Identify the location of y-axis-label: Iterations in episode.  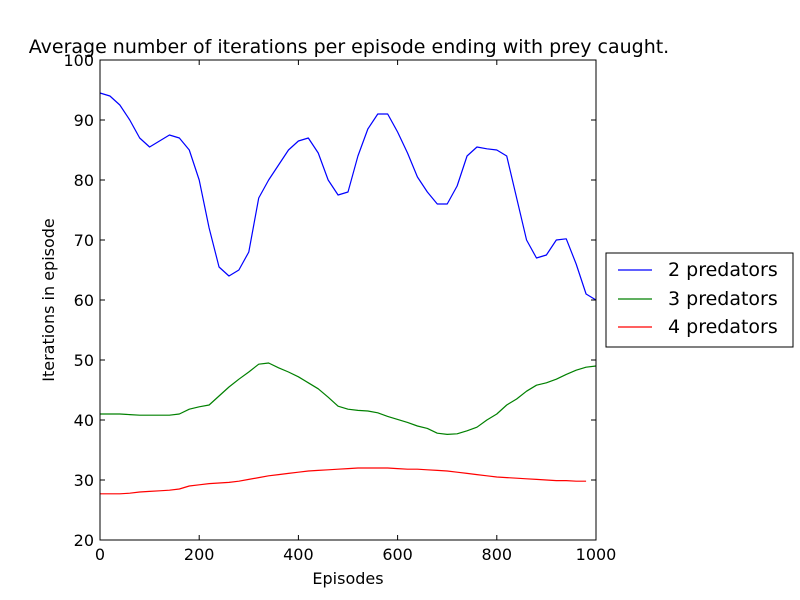
(48, 300).